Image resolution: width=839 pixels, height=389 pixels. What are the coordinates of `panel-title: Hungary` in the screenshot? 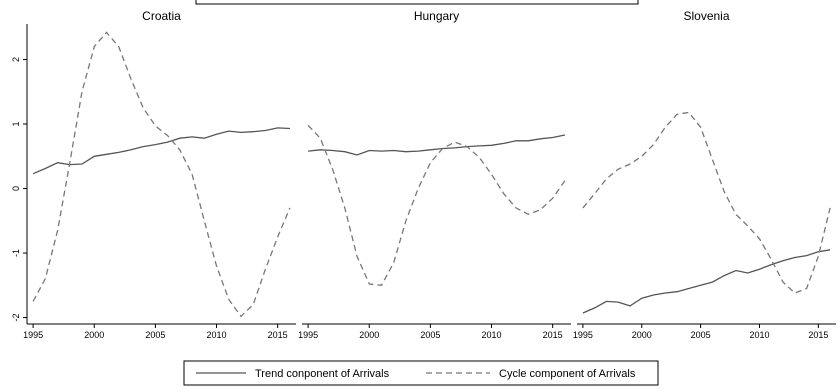 It's located at (436, 16).